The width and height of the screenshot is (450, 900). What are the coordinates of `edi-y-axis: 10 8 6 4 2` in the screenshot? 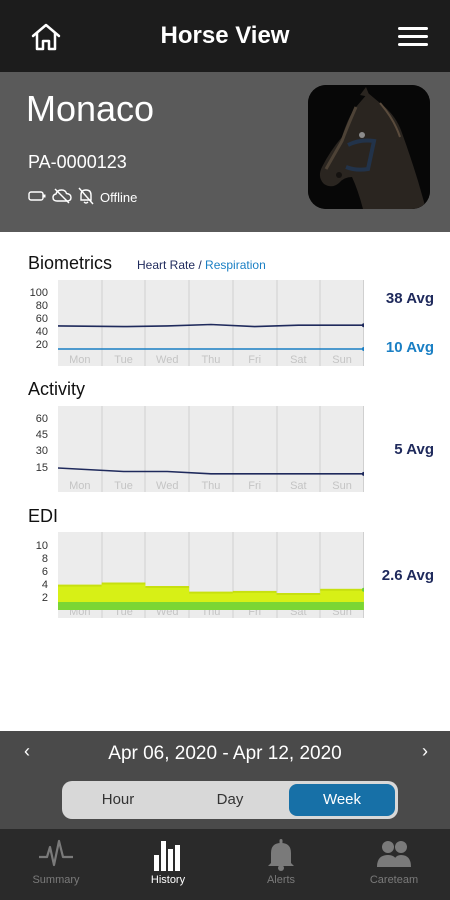 It's located at (33, 574).